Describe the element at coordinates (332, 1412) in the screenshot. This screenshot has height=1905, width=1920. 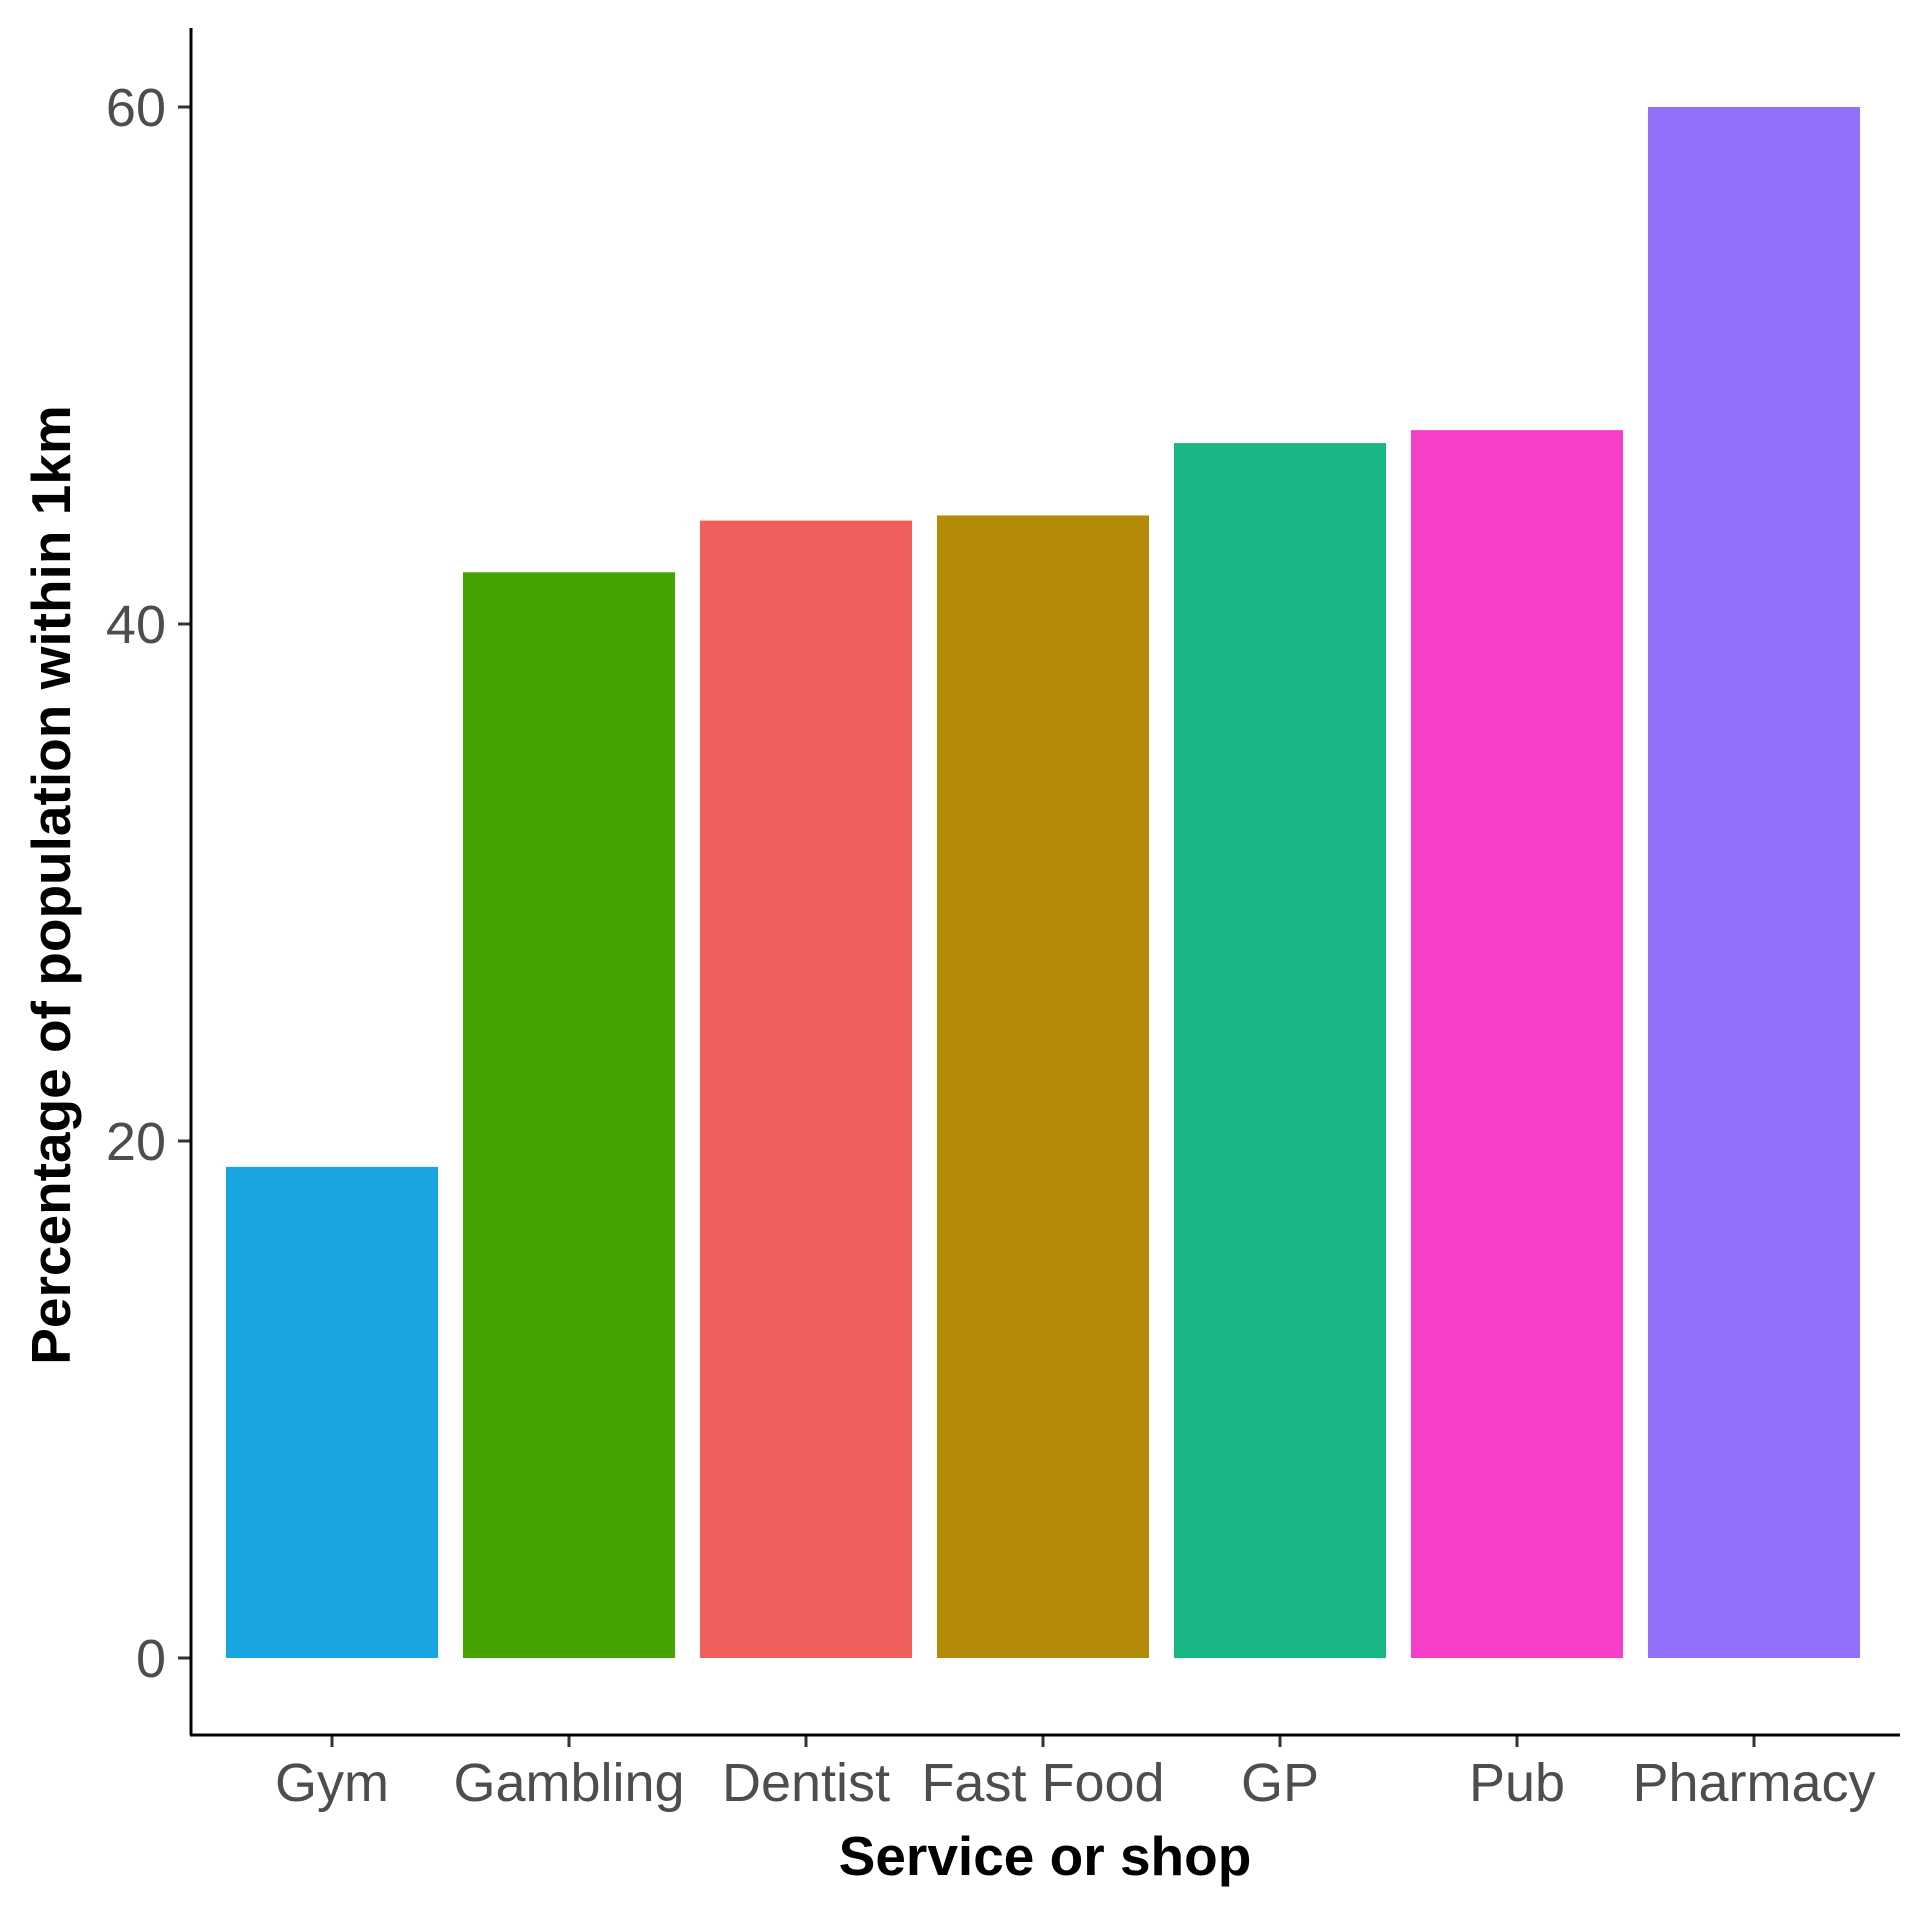
I see `bar-gym` at that location.